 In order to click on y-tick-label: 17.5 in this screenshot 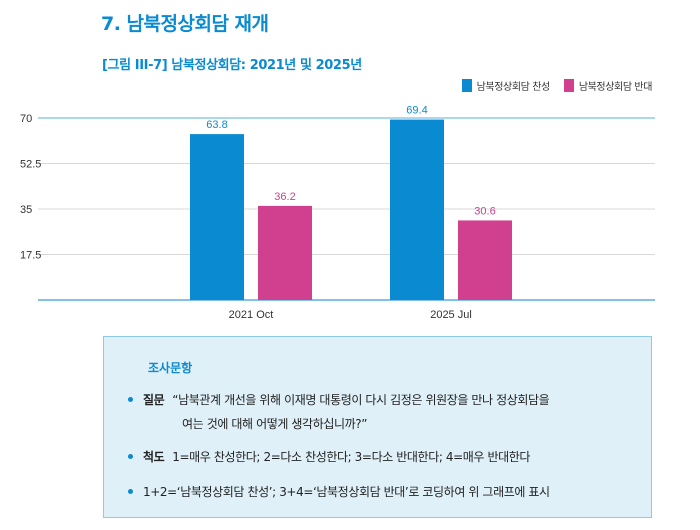, I will do `click(30, 256)`.